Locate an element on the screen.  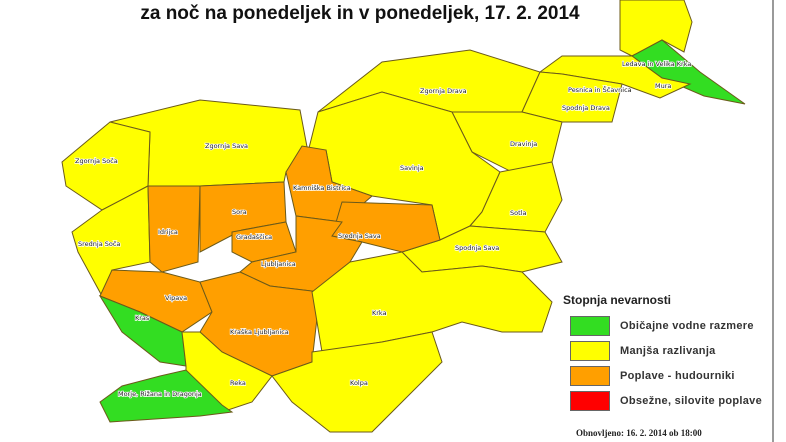
legend-item-yellow: Manjša razlivanja is located at coordinates (674, 350).